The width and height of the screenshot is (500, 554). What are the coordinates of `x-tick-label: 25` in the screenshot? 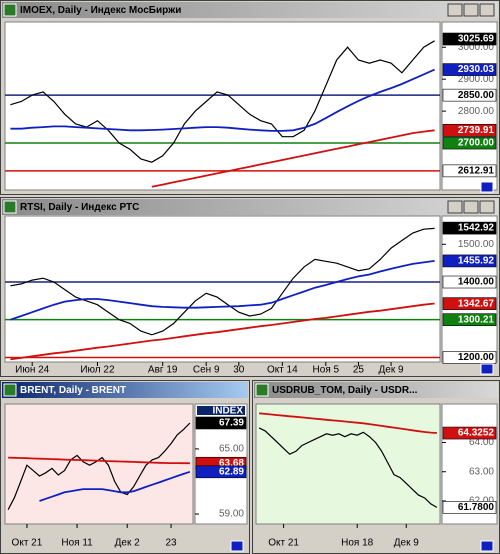 It's located at (359, 370).